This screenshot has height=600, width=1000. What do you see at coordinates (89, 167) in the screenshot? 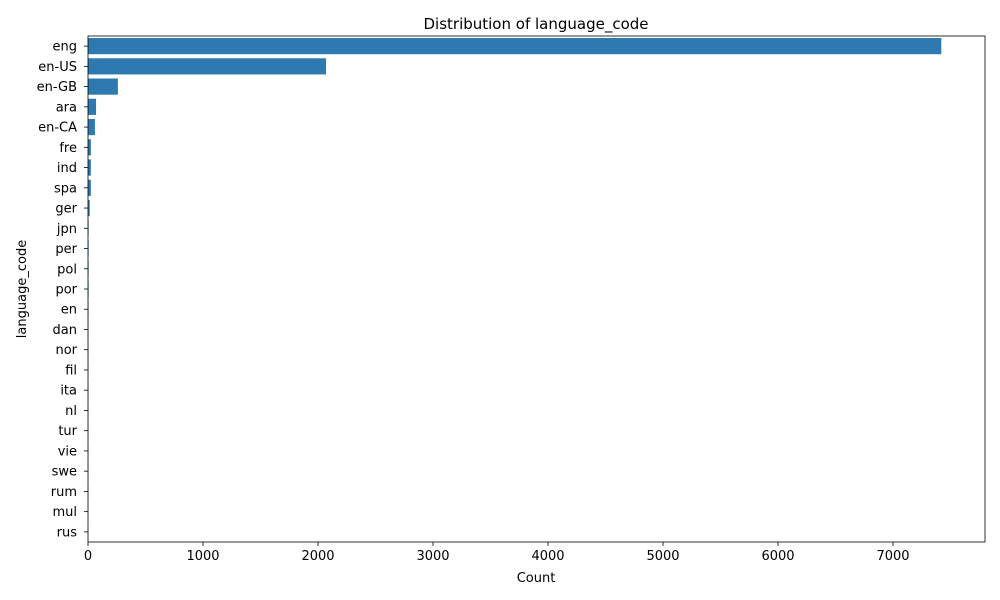
I see `bar-ind` at bounding box center [89, 167].